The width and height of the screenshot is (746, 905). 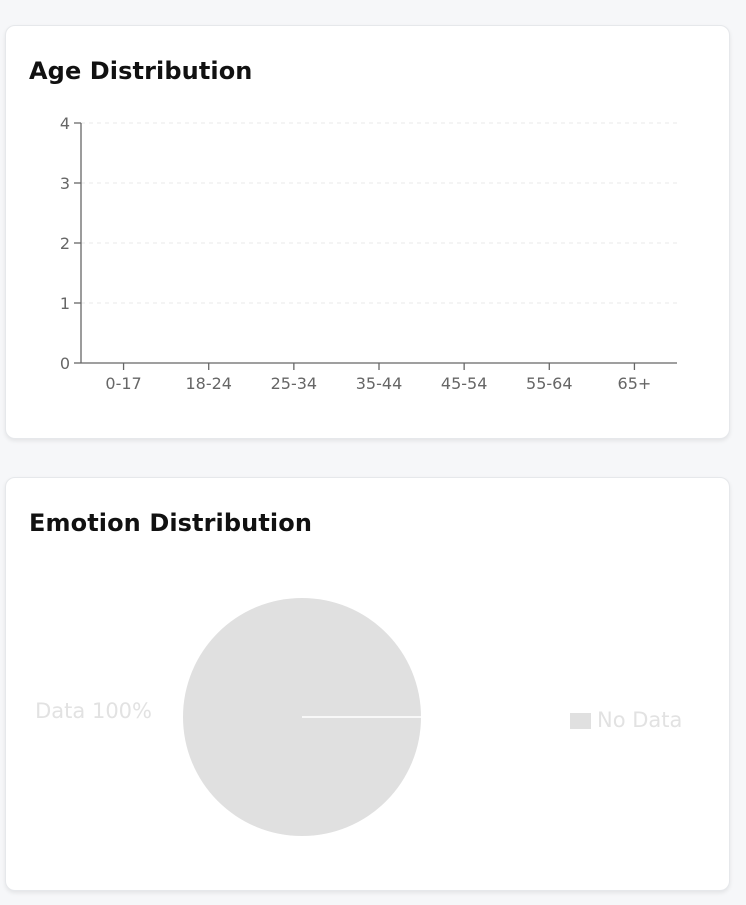 What do you see at coordinates (294, 383) in the screenshot?
I see `x-tick-label: 25-34` at bounding box center [294, 383].